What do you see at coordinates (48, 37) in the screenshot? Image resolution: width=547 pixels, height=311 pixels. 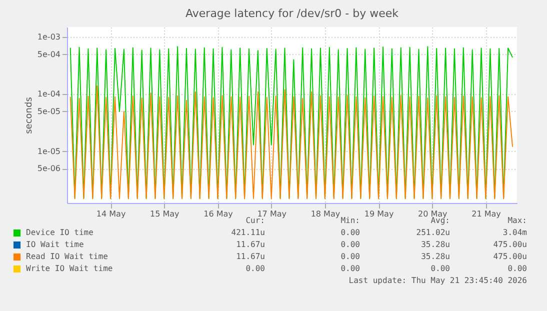 I see `y-tick-label: 1e-03` at bounding box center [48, 37].